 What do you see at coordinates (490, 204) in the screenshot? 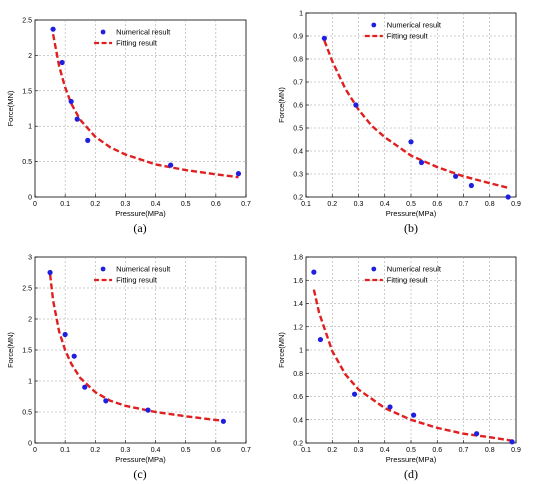
I see `x-tick-label: 0.8` at bounding box center [490, 204].